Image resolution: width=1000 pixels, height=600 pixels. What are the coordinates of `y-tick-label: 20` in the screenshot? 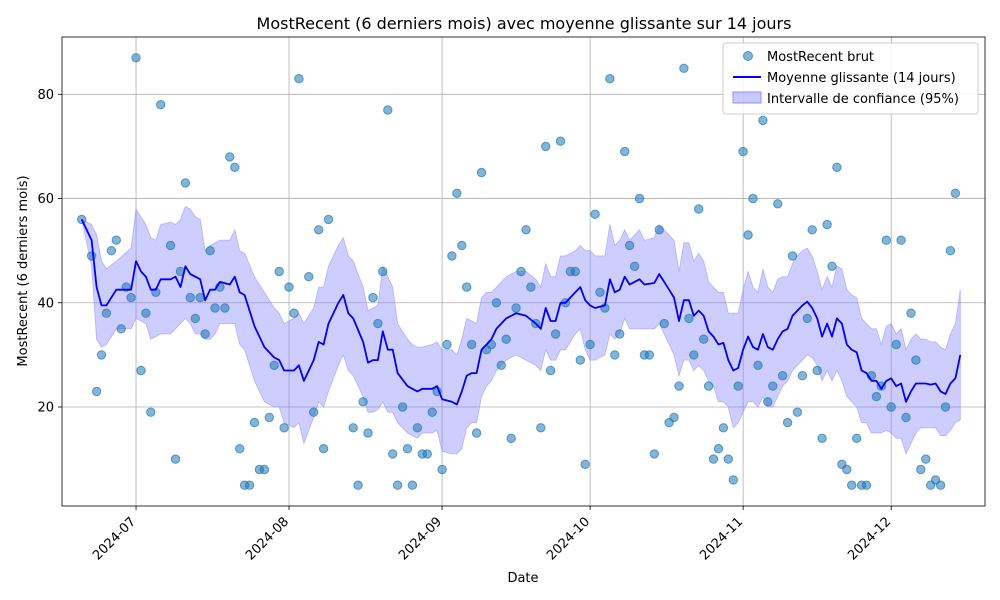 It's located at (45, 407).